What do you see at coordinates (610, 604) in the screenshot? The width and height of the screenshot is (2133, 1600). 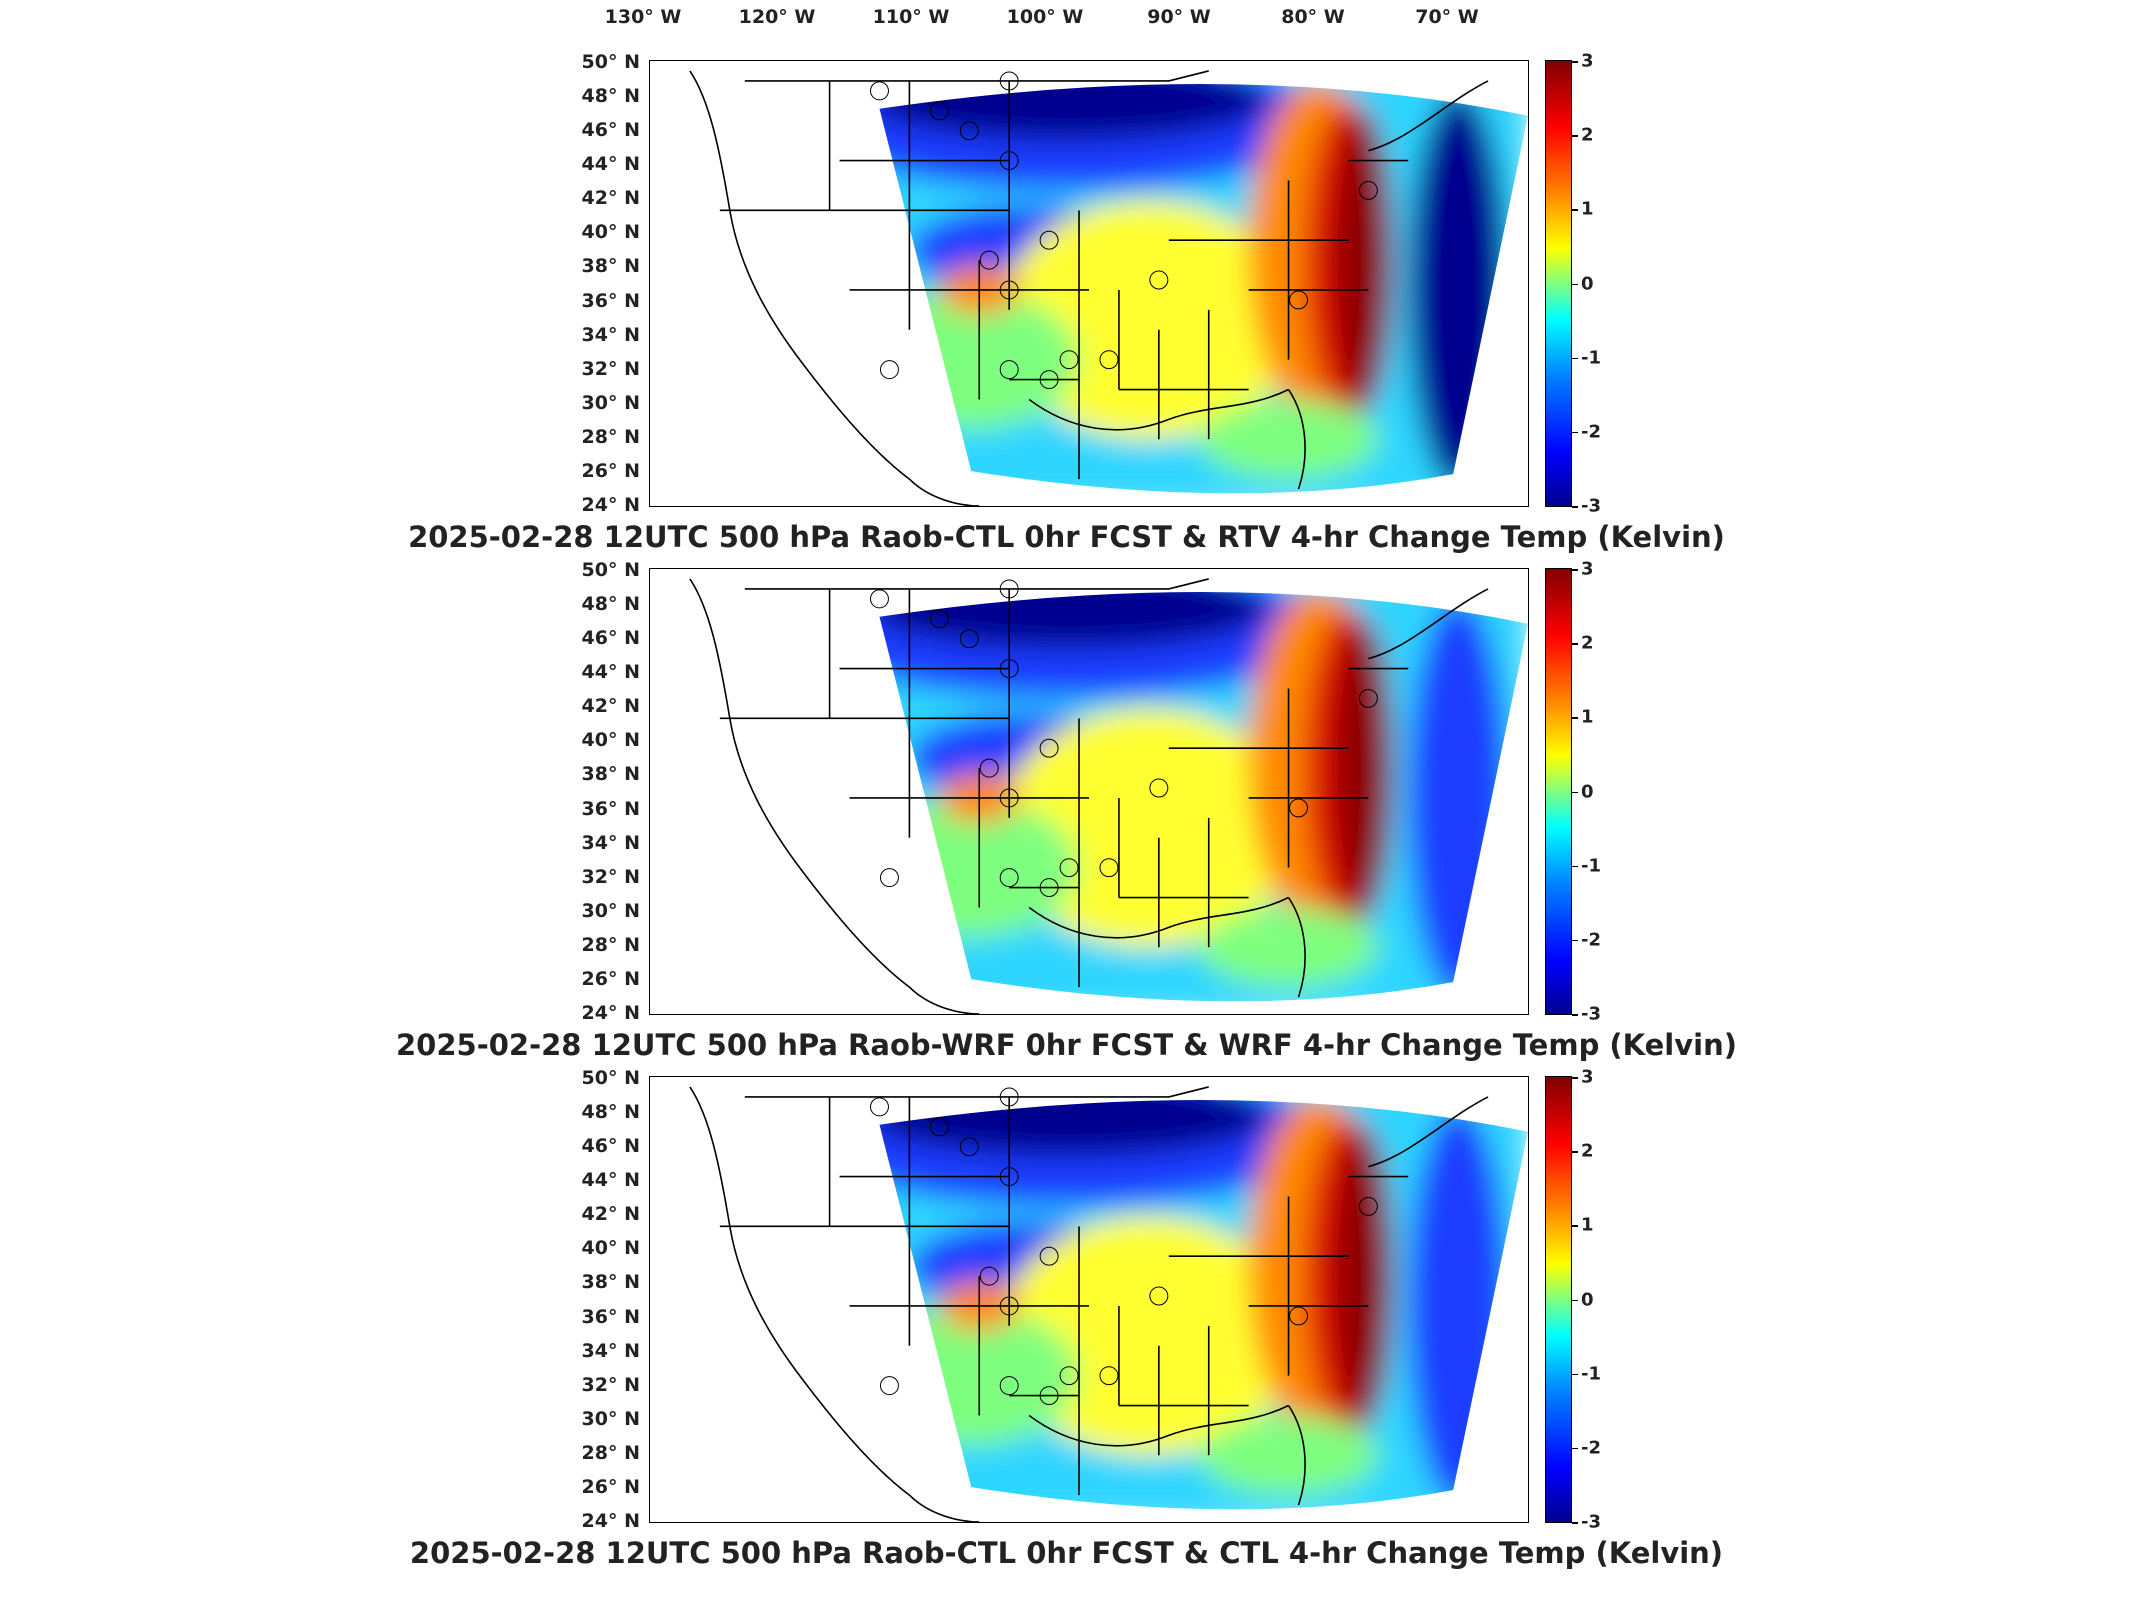 I see `lat-label: 48° N` at bounding box center [610, 604].